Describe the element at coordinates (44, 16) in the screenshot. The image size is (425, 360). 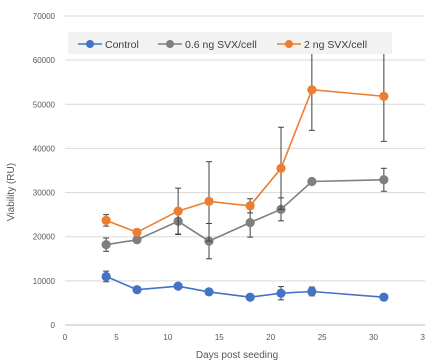
I see `y-tick-label: 70000` at that location.